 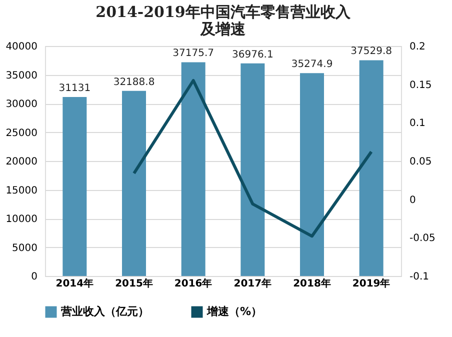 What do you see at coordinates (413, 200) in the screenshot?
I see `y2-tick-label: 0` at bounding box center [413, 200].